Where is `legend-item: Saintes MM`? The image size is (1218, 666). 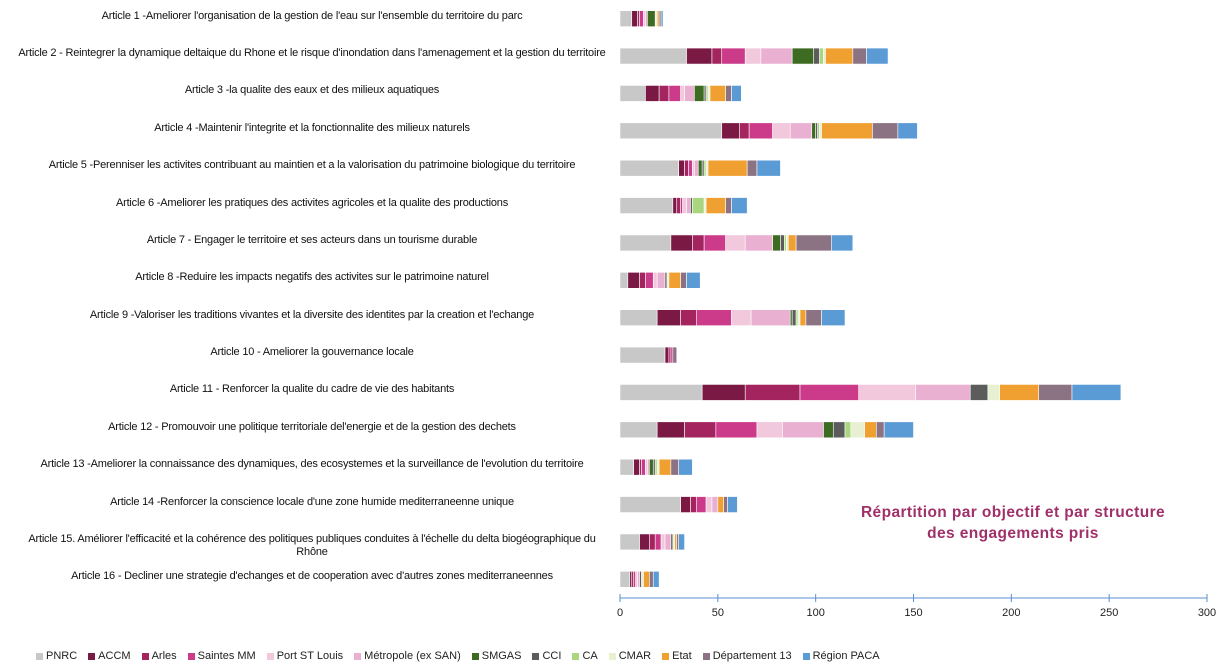 legend-item: Saintes MM is located at coordinates (221, 656).